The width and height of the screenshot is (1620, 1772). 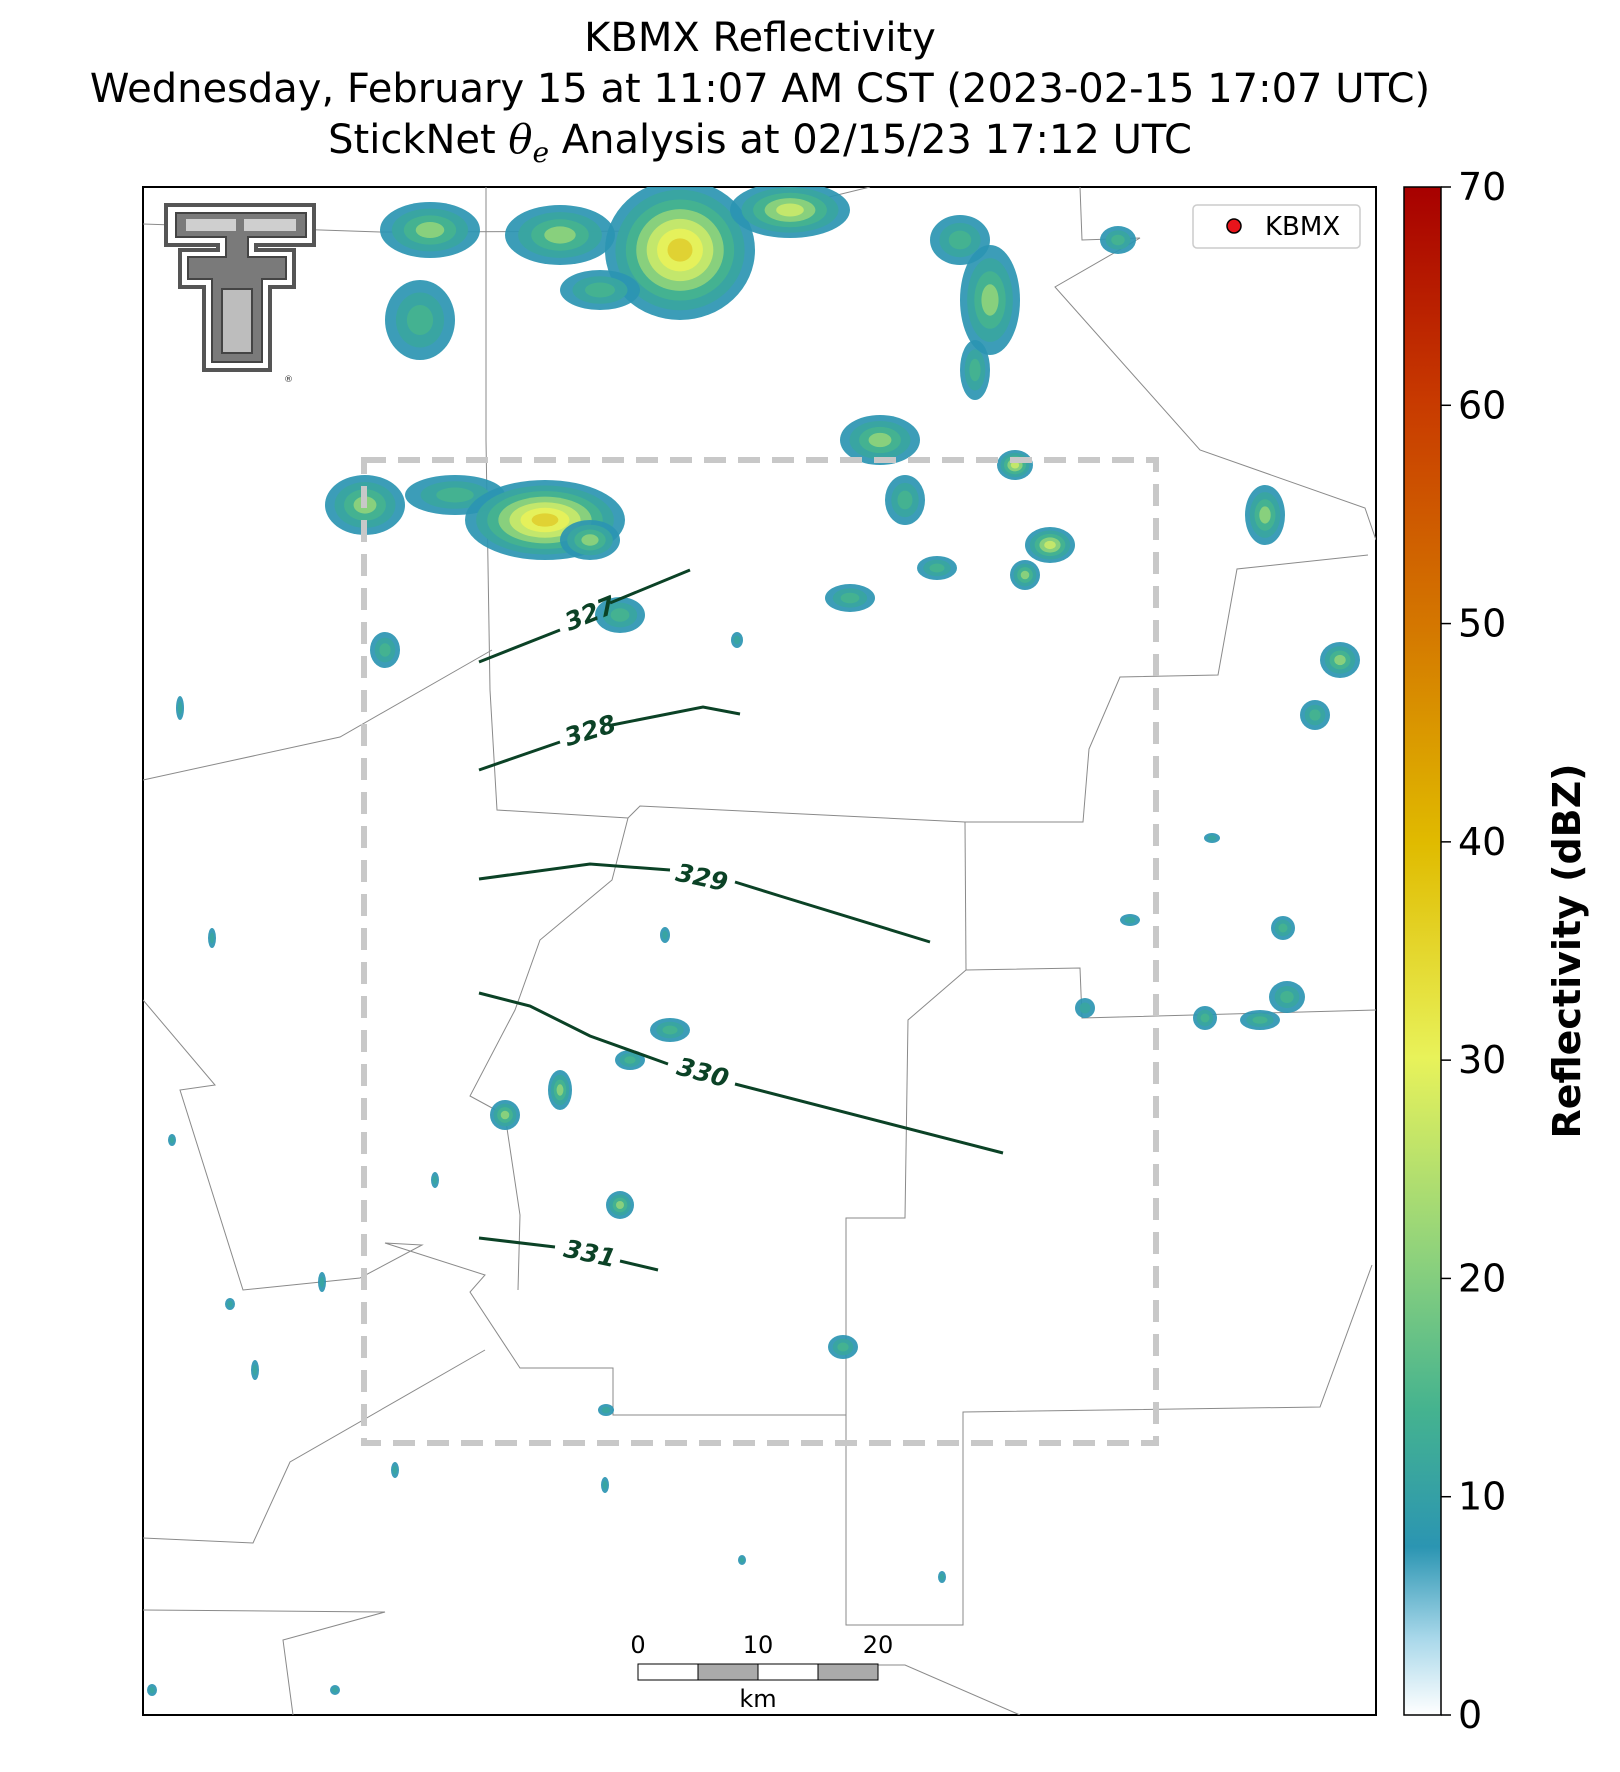 What do you see at coordinates (1482, 405) in the screenshot?
I see `colorbar-tick-label: 60` at bounding box center [1482, 405].